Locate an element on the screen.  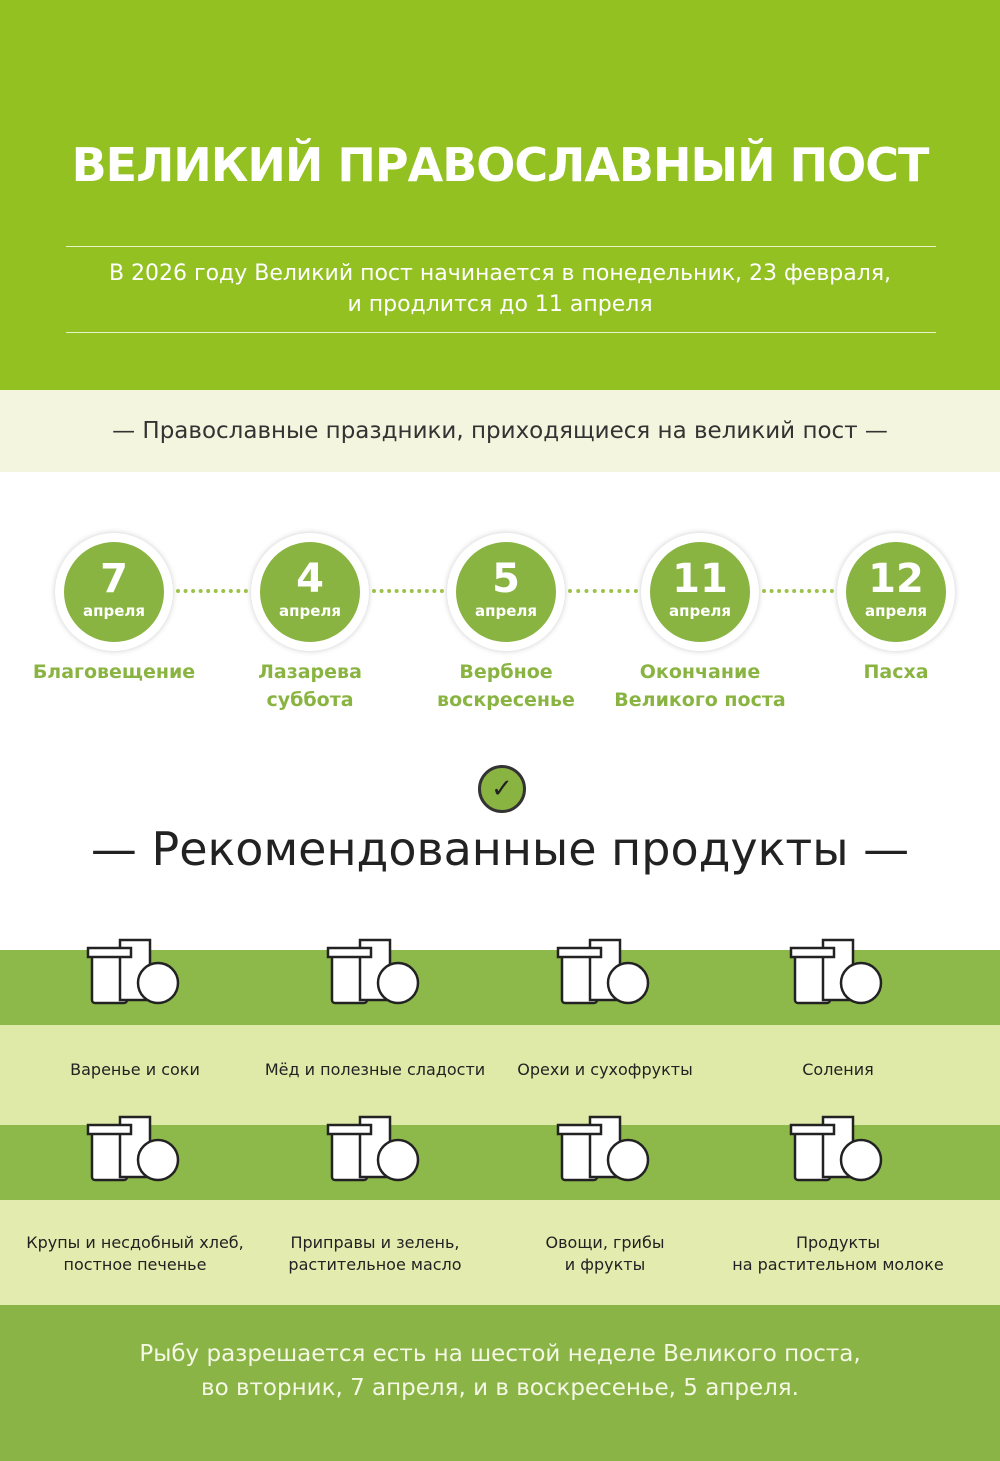
product-label: Овощи, грибы и фрукты is located at coordinates (605, 1254).